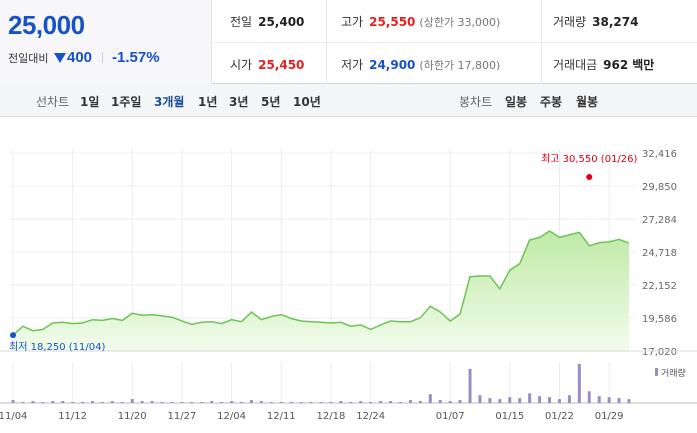 The width and height of the screenshot is (697, 433). Describe the element at coordinates (241, 65) in the screenshot. I see `stat-label: 시가` at that location.